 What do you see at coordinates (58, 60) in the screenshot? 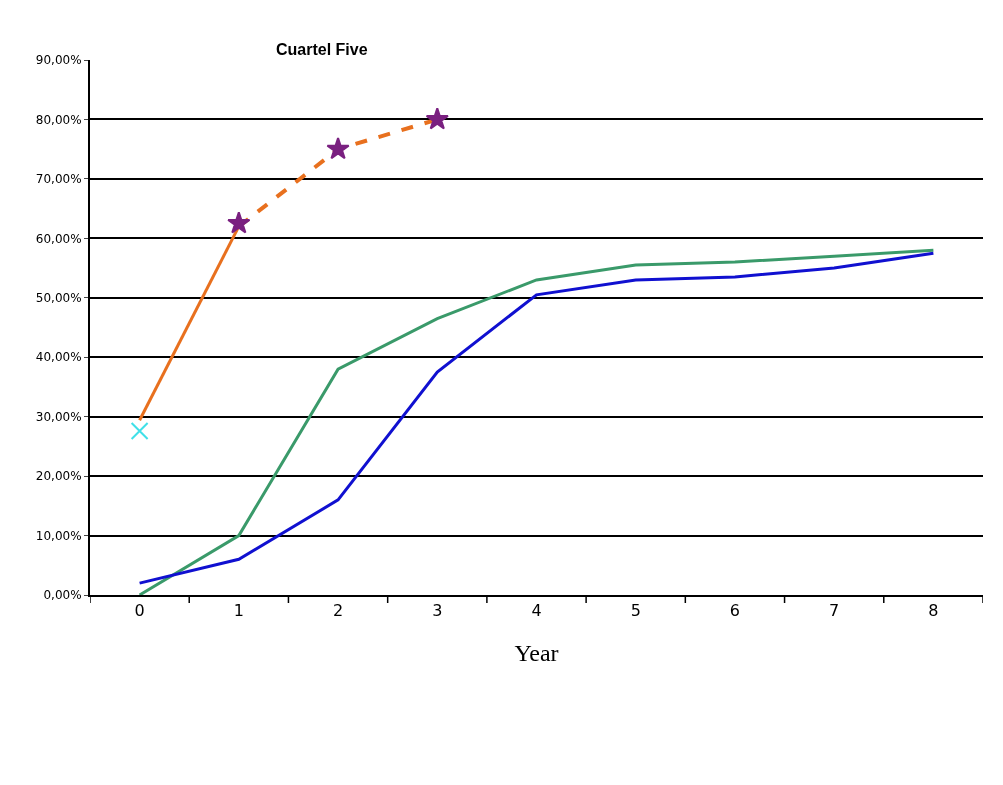
I see `y-tick-label: 90,00%` at bounding box center [58, 60].